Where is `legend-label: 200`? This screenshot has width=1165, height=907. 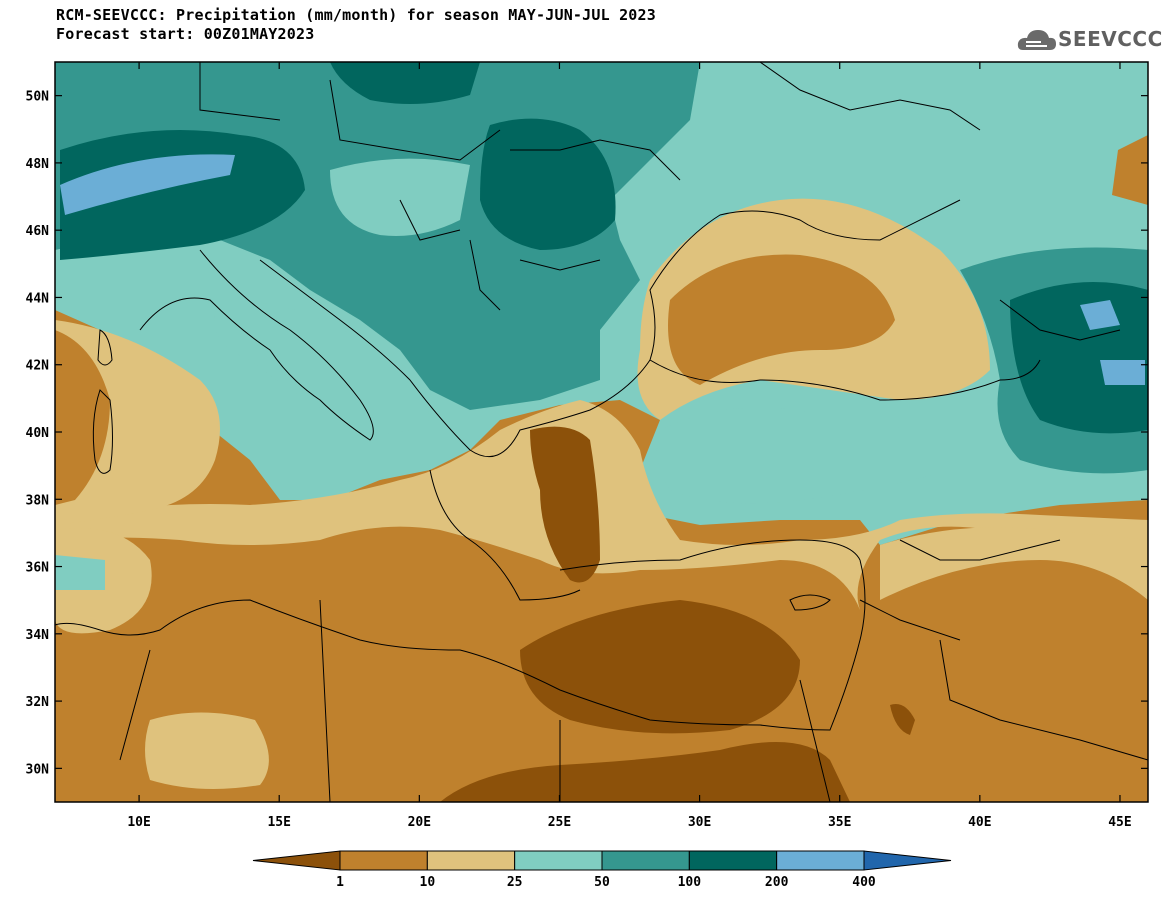 legend-label: 200 is located at coordinates (777, 882).